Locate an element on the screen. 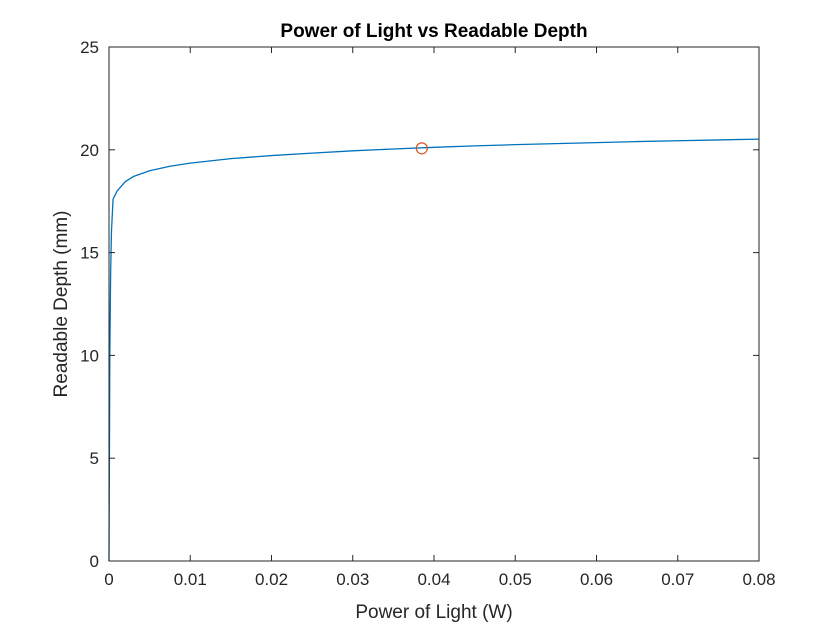 The image size is (840, 630). x-tick-label: 0.06 is located at coordinates (596, 579).